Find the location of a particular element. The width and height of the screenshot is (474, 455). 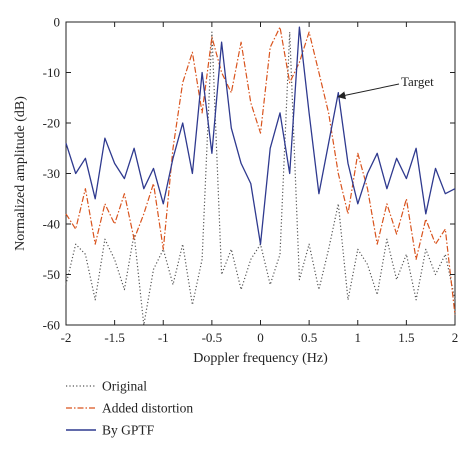

y-tick-label: -30 is located at coordinates (51, 173).